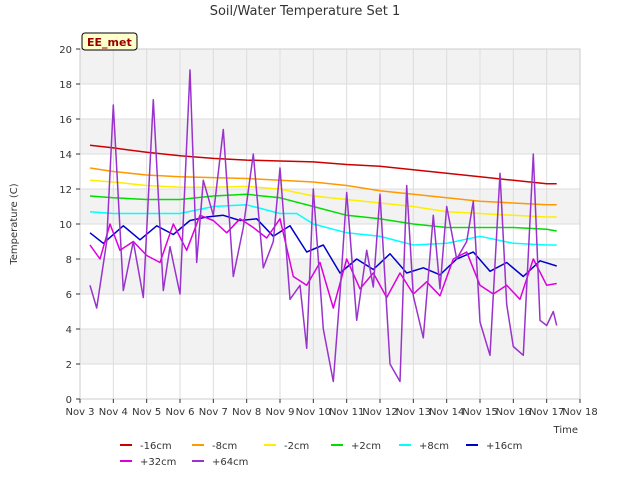 Image resolution: width=640 pixels, height=480 pixels. What do you see at coordinates (246, 412) in the screenshot?
I see `x-tick-label: Nov 8` at bounding box center [246, 412].